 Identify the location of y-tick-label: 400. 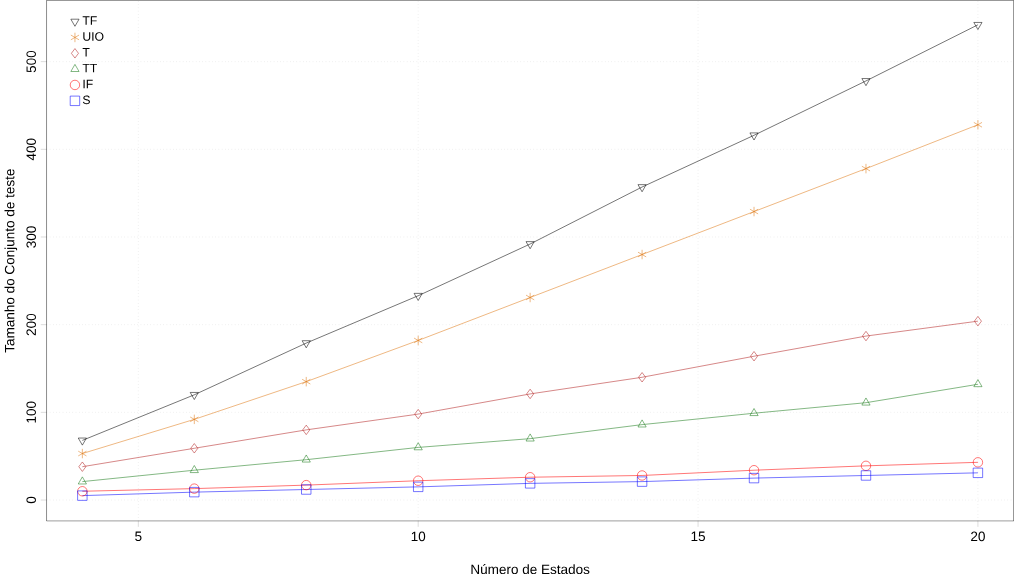
(31, 149).